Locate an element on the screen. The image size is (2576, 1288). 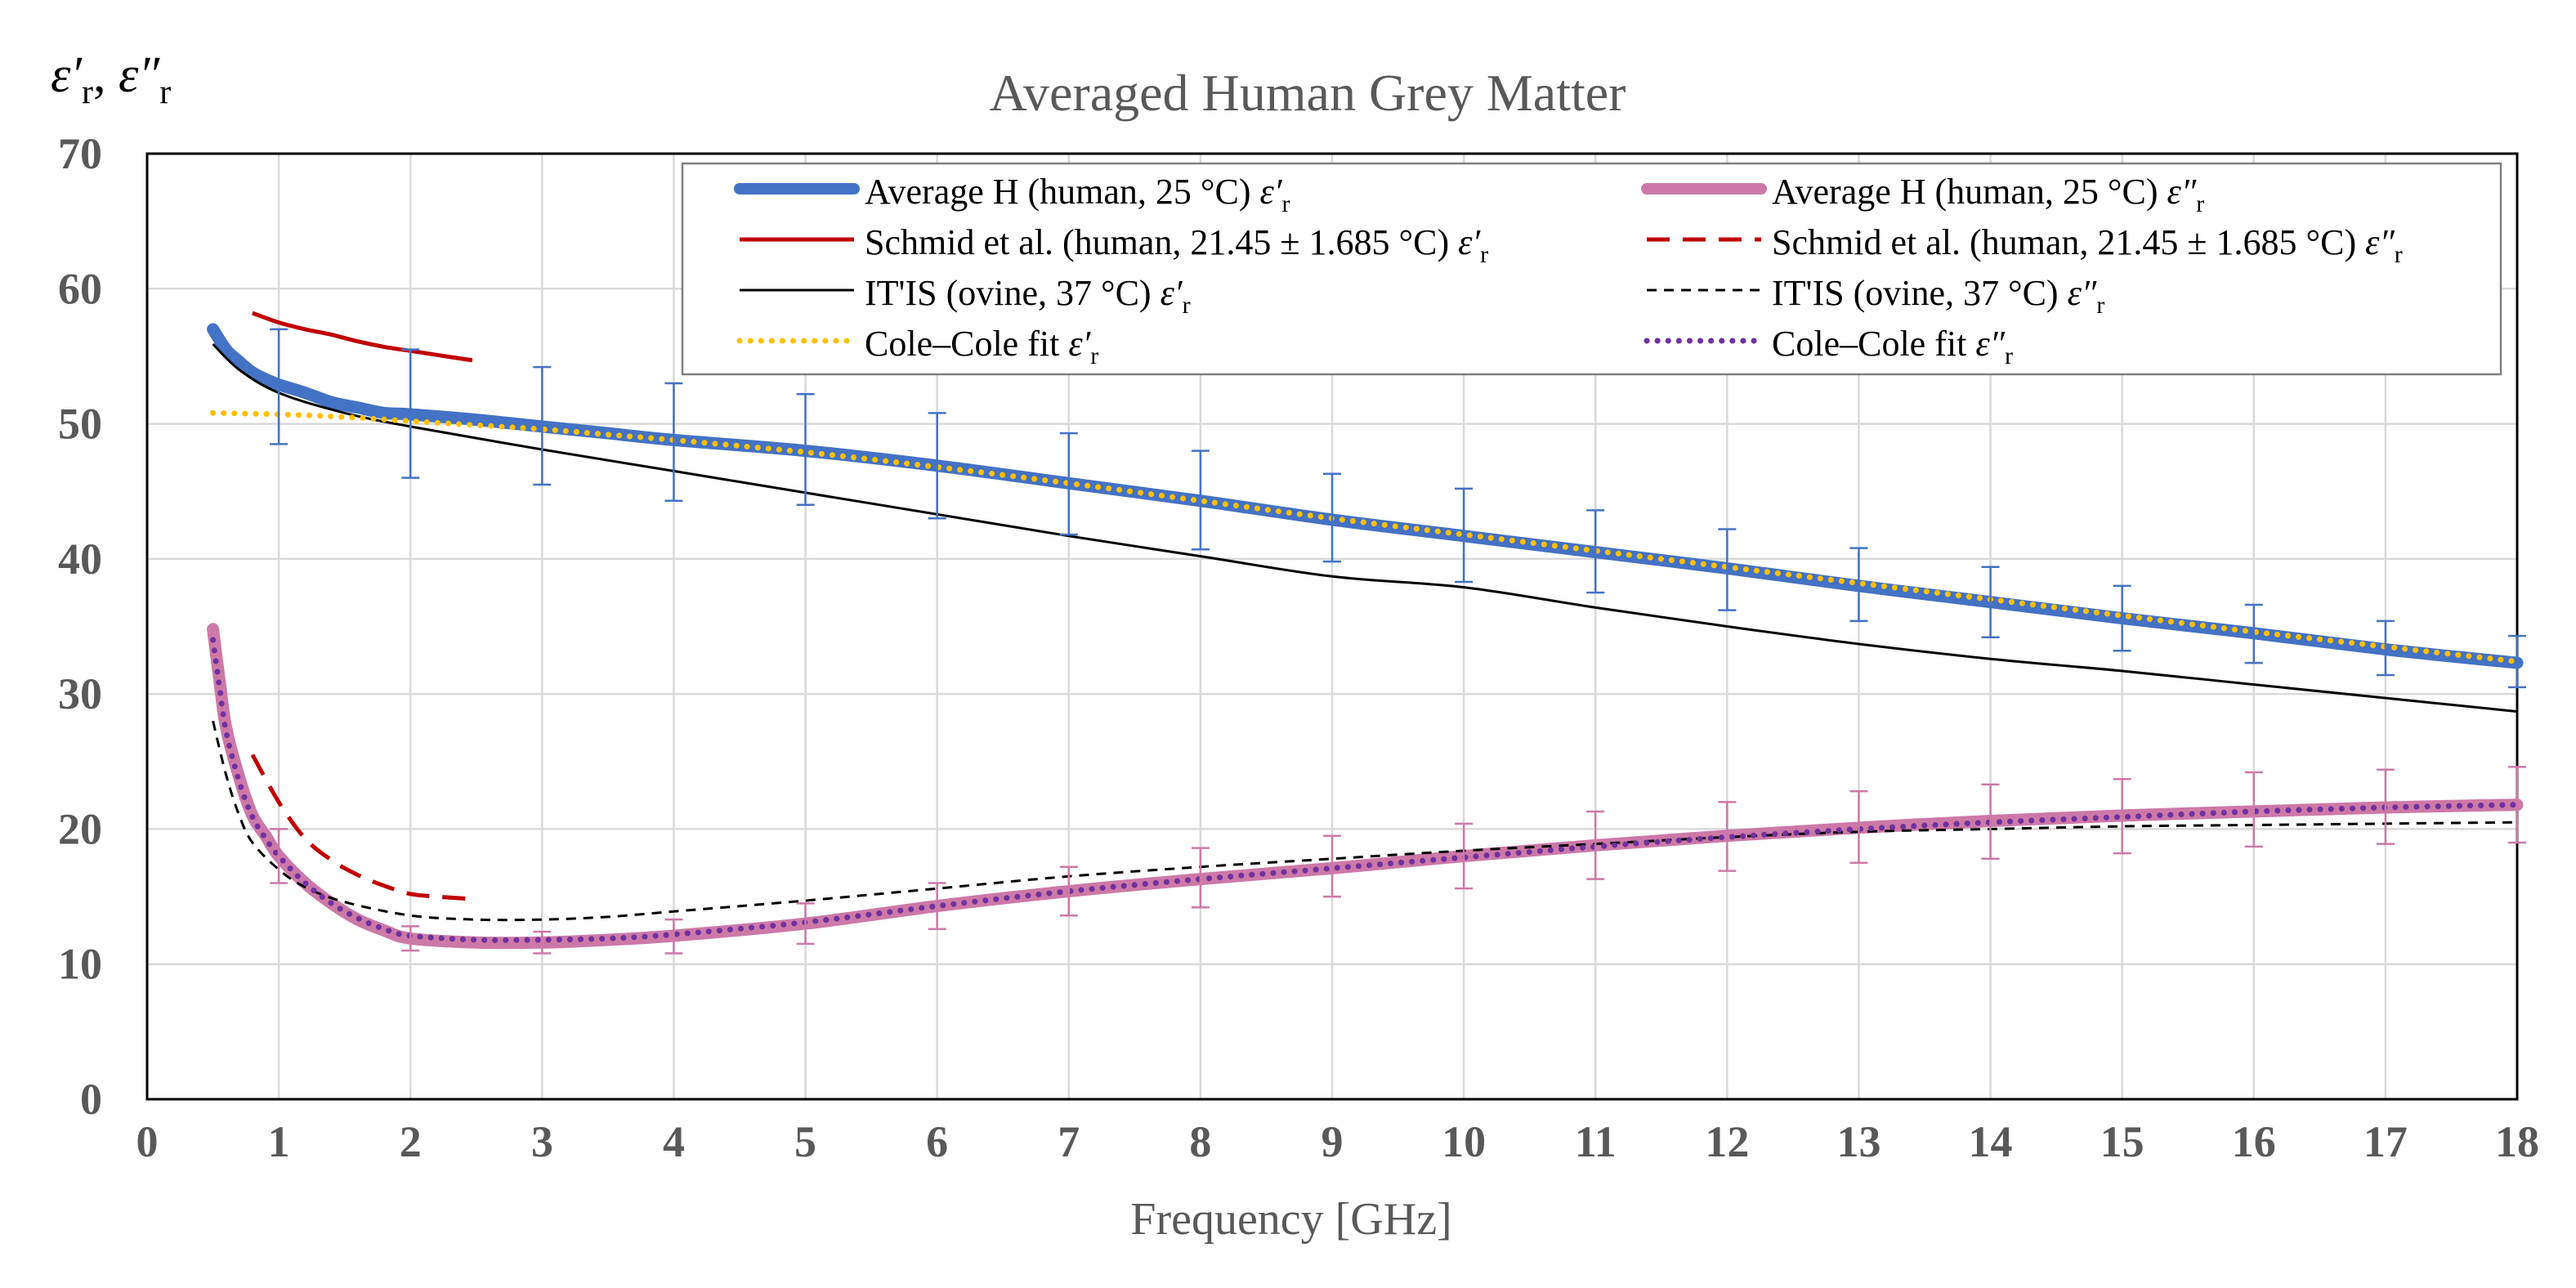
legend-label: Cole–Cole fit ε′r is located at coordinates (981, 346).